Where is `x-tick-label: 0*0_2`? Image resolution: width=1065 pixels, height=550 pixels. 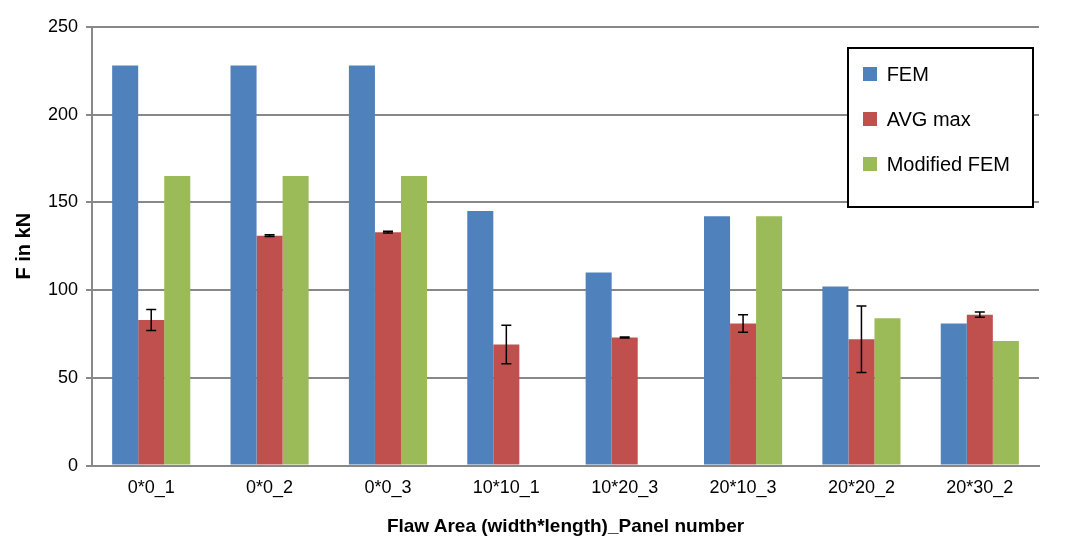 x-tick-label: 0*0_2 is located at coordinates (270, 488).